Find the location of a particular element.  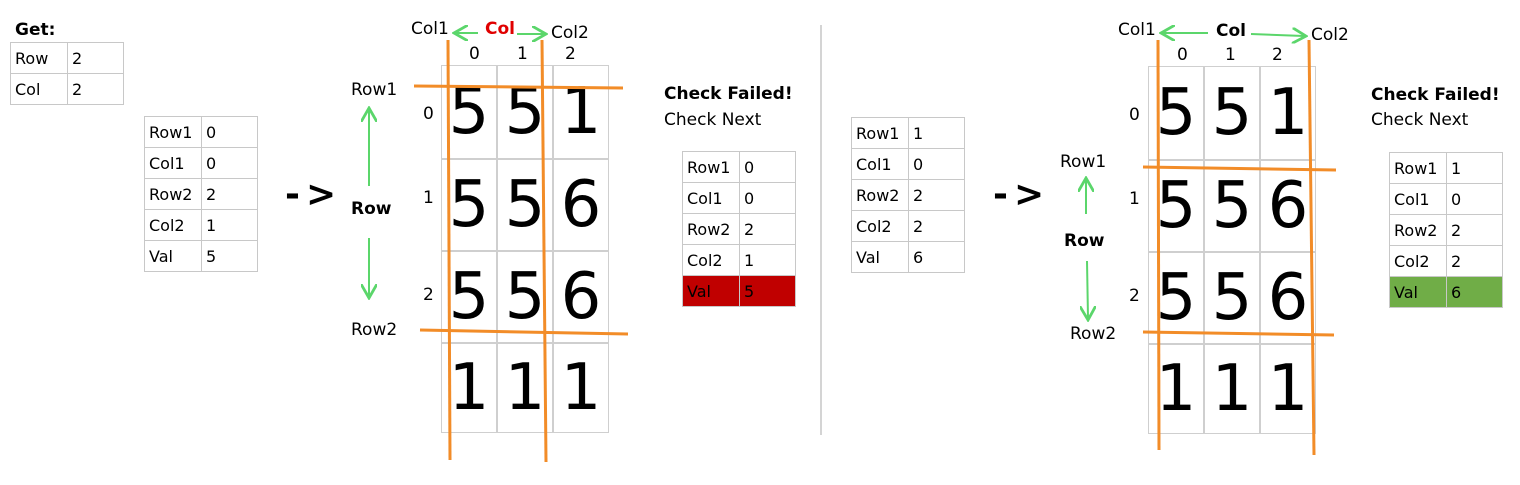

col-index-1: 1 is located at coordinates (1230, 55).